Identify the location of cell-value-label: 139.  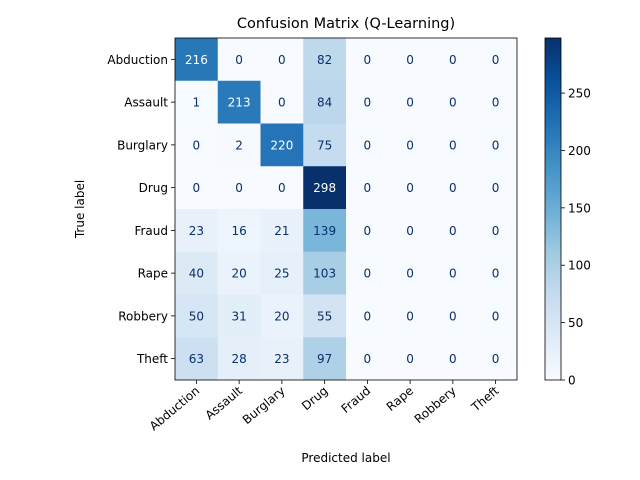
(324, 231).